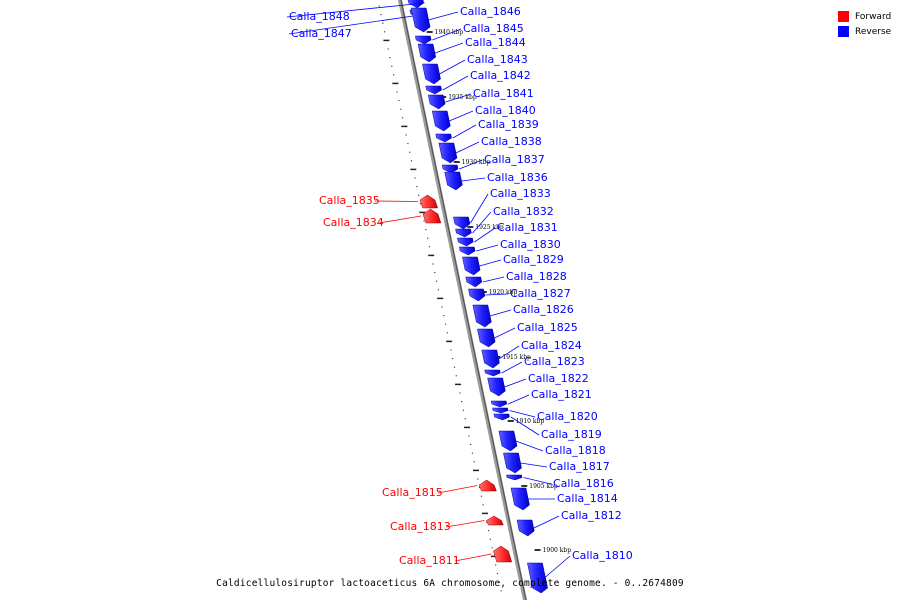 This screenshot has height=600, width=900. I want to click on gene-label: Calla_1842, so click(500, 75).